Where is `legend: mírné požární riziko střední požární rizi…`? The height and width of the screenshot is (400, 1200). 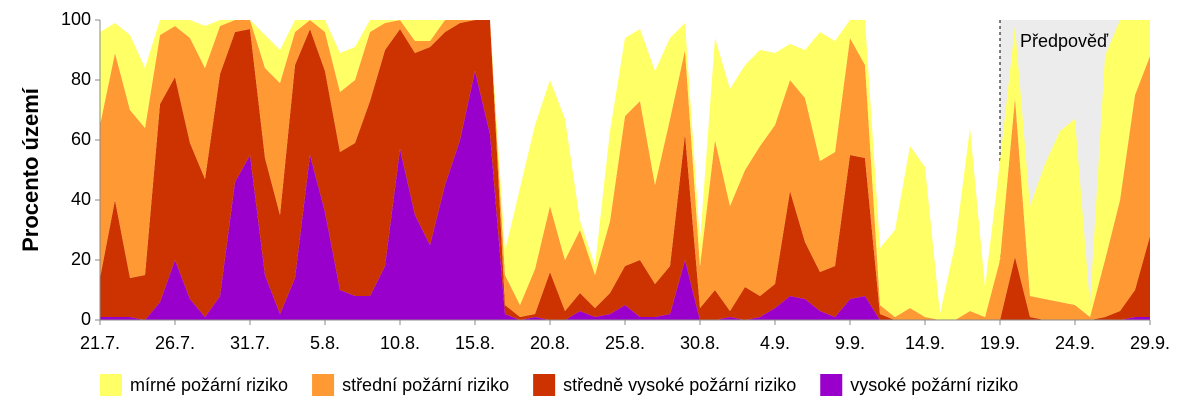 legend: mírné požární riziko střední požární rizi… is located at coordinates (559, 385).